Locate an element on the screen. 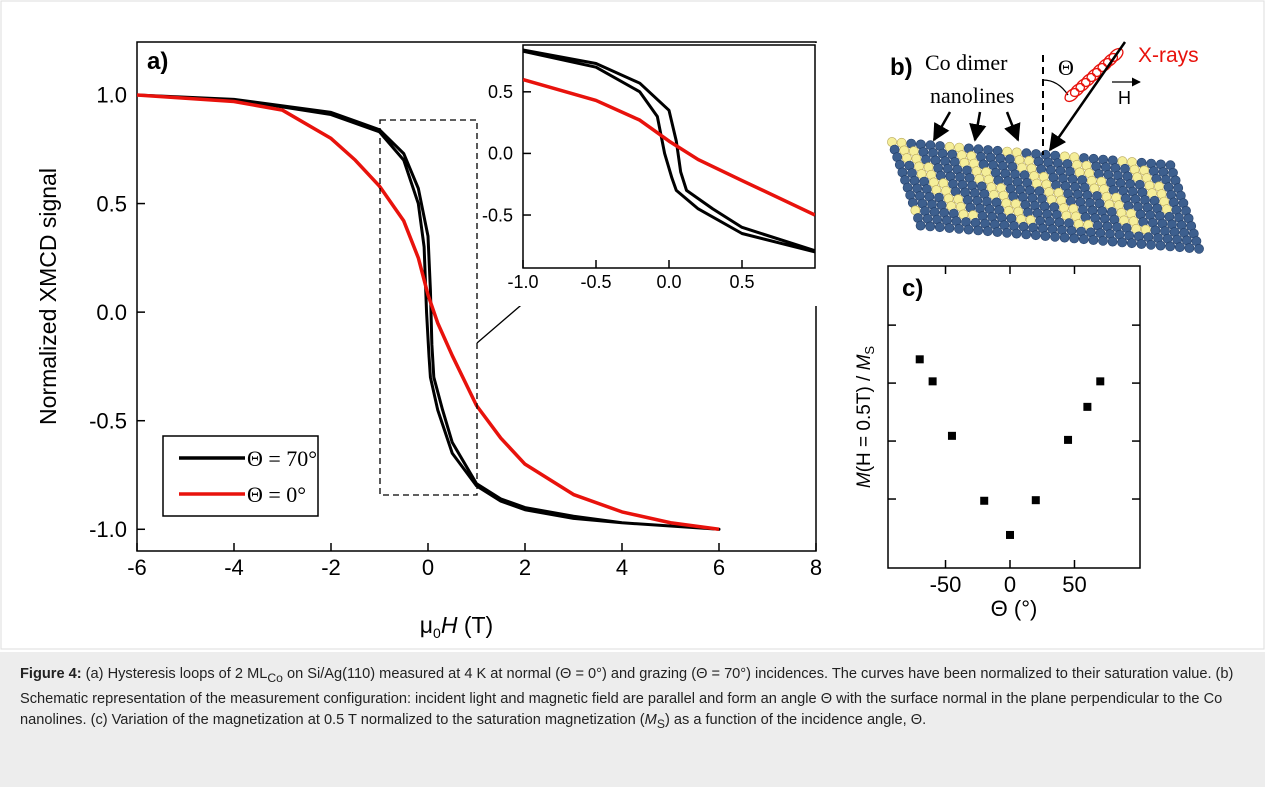 Image resolution: width=1265 pixels, height=787 pixels. y-axis-label: Normalized XMCD signal is located at coordinates (48, 296).